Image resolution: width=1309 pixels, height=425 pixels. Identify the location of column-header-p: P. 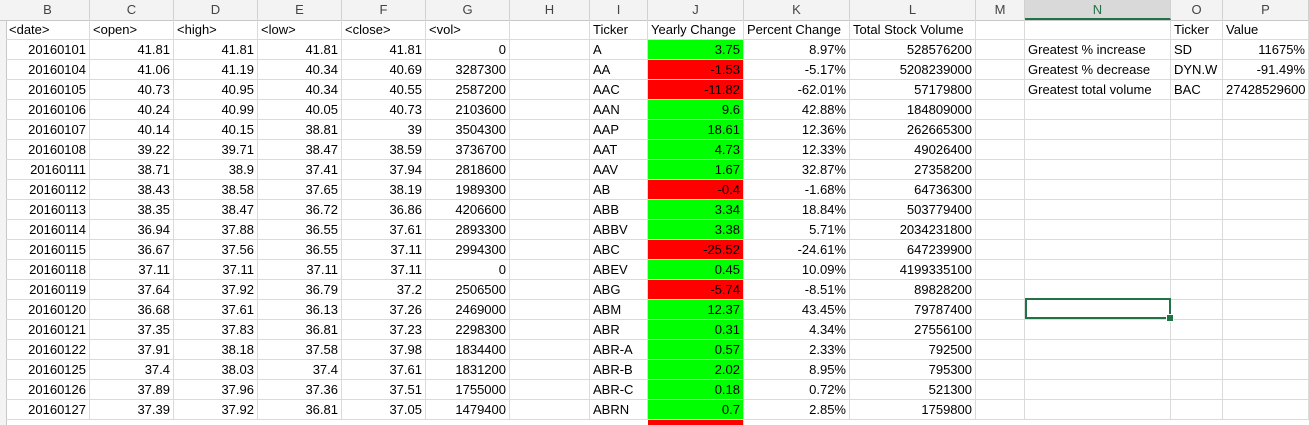
(1266, 10).